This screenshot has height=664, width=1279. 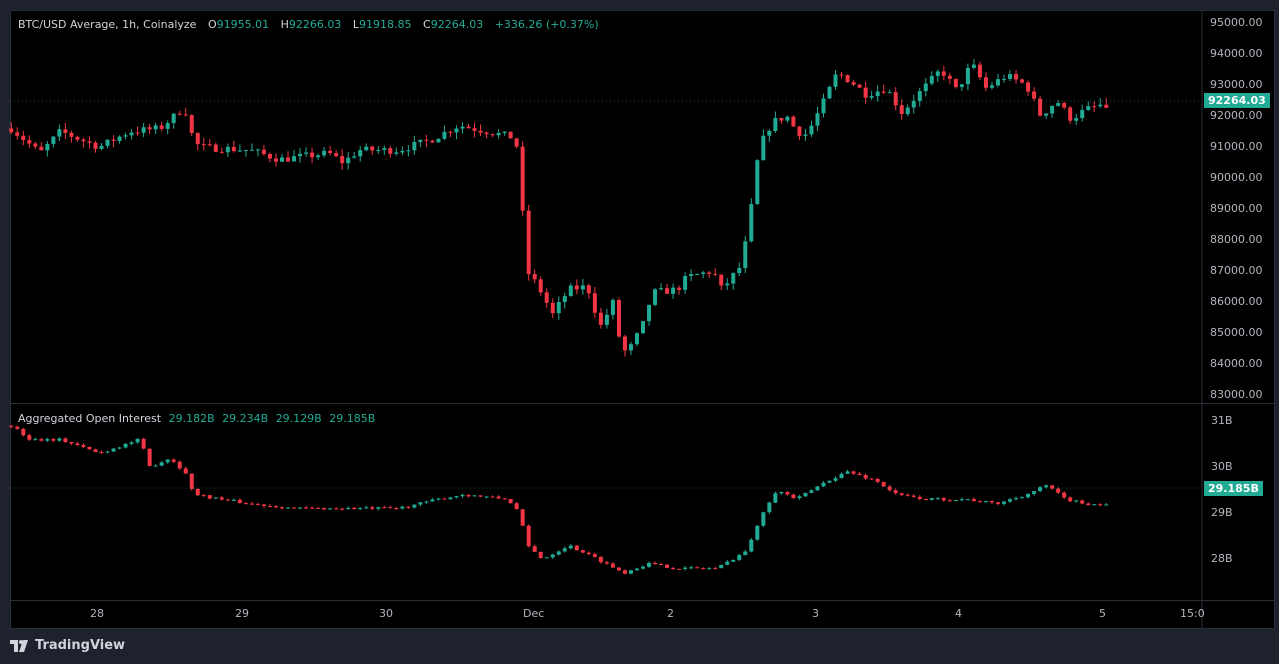 What do you see at coordinates (356, 24) in the screenshot?
I see `low-label: L` at bounding box center [356, 24].